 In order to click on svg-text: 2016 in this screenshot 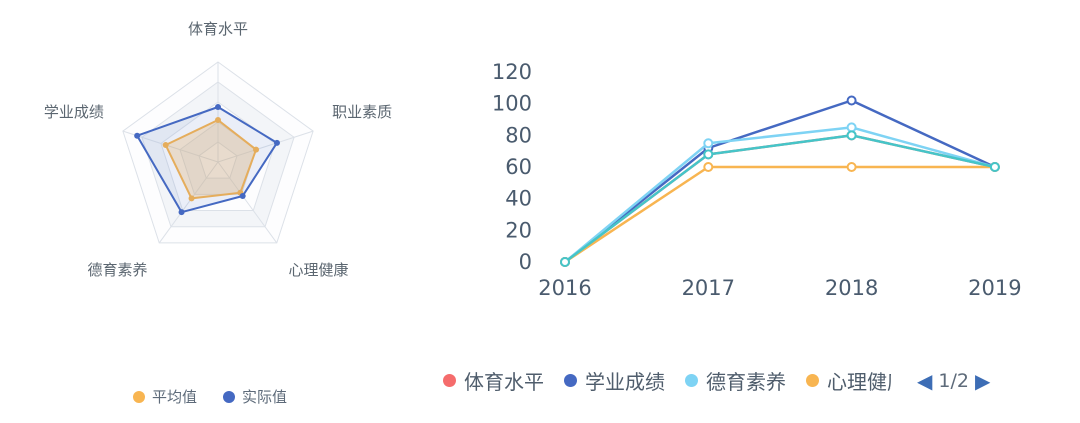, I will do `click(564, 288)`.